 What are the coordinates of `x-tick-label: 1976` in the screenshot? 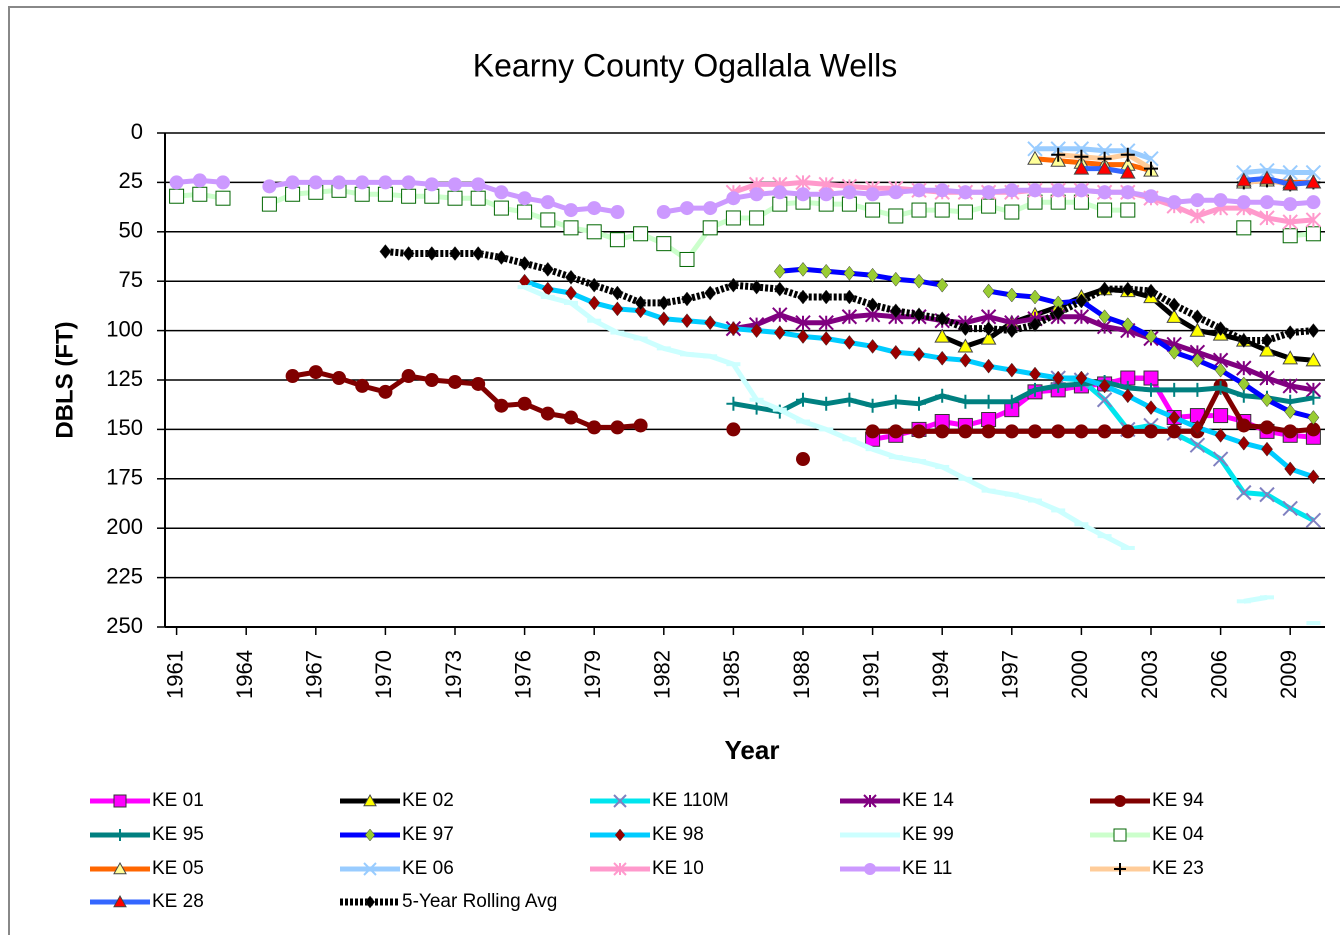 It's located at (522, 674).